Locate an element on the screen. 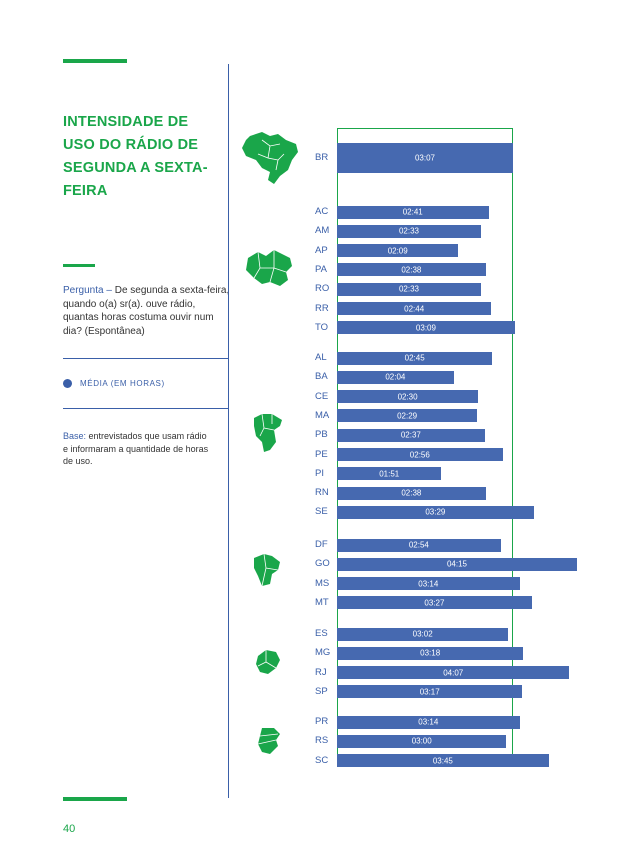 The image size is (638, 862). bar-label: RJ is located at coordinates (321, 672).